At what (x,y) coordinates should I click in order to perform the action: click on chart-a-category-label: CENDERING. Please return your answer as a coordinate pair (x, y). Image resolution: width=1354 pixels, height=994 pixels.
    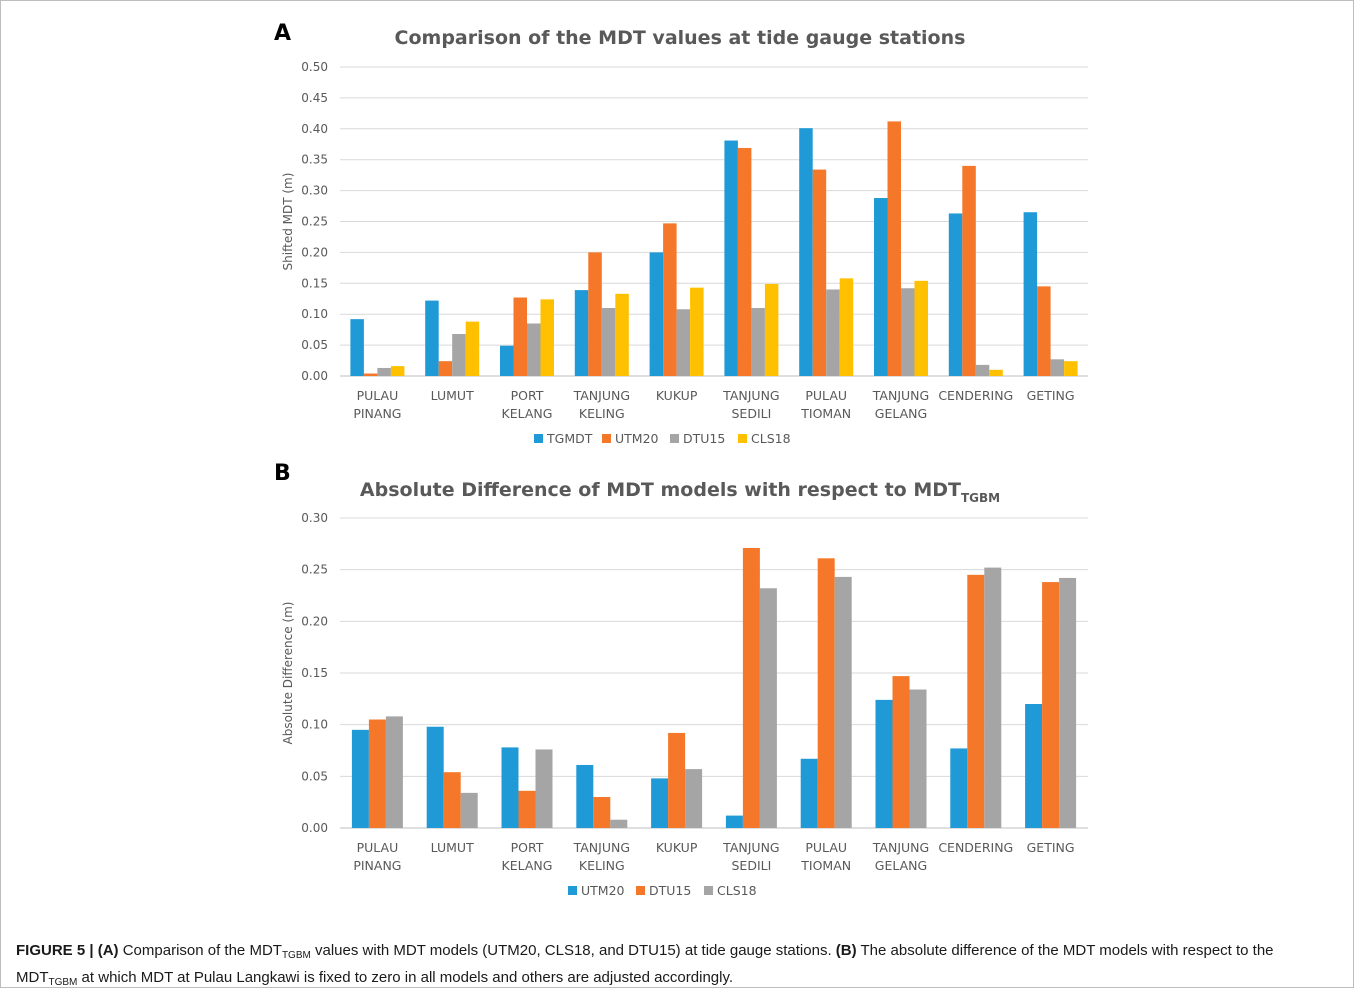
    Looking at the image, I should click on (975, 395).